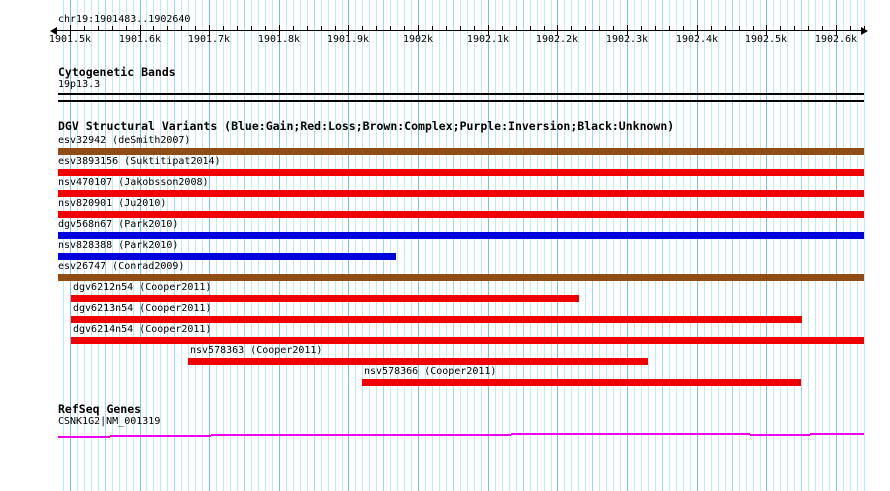 Image resolution: width=890 pixels, height=491 pixels. What do you see at coordinates (142, 329) in the screenshot?
I see `variant-label: dgv6214n54 (Cooper2011)` at bounding box center [142, 329].